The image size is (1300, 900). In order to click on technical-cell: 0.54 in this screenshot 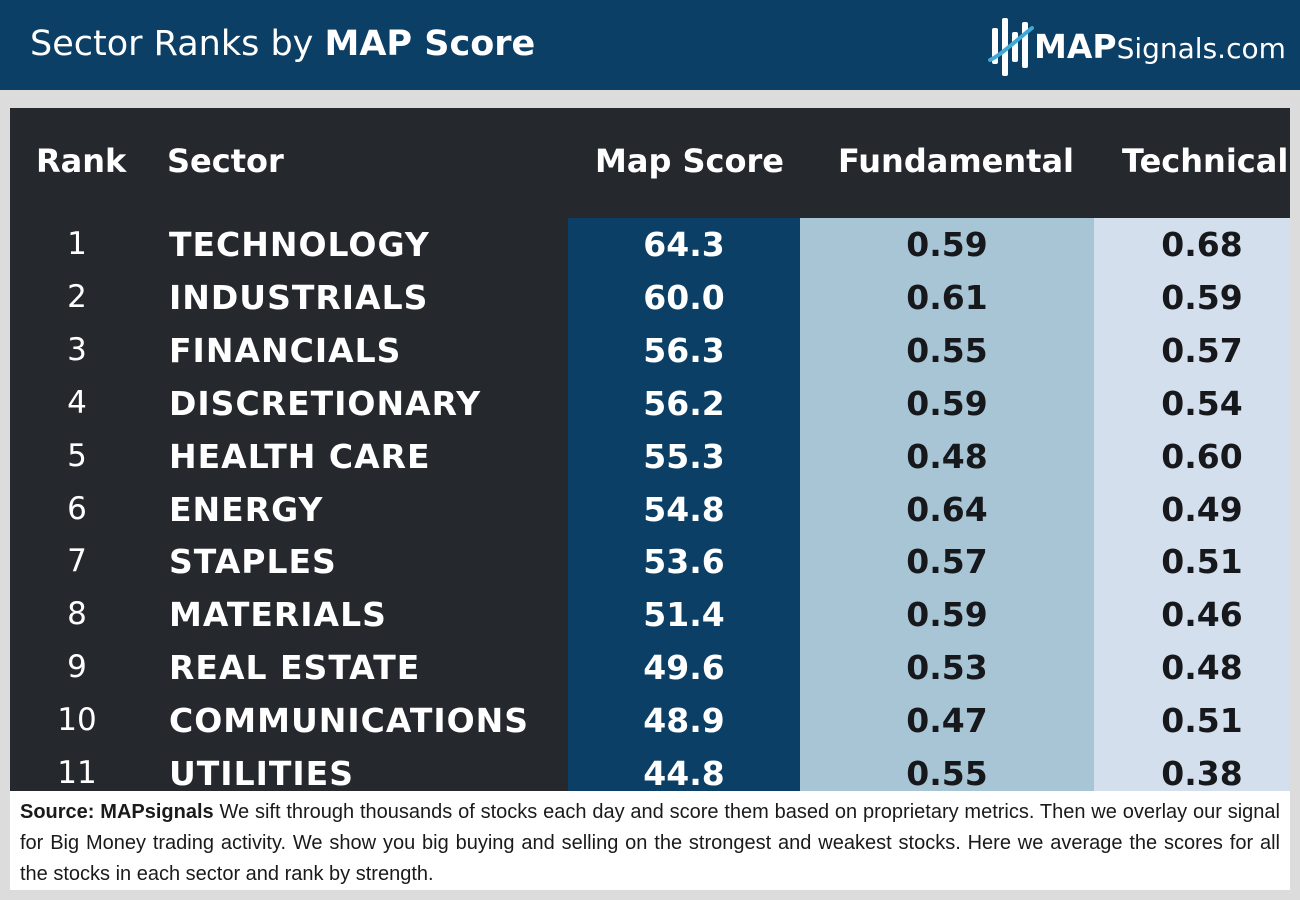, I will do `click(1202, 403)`.